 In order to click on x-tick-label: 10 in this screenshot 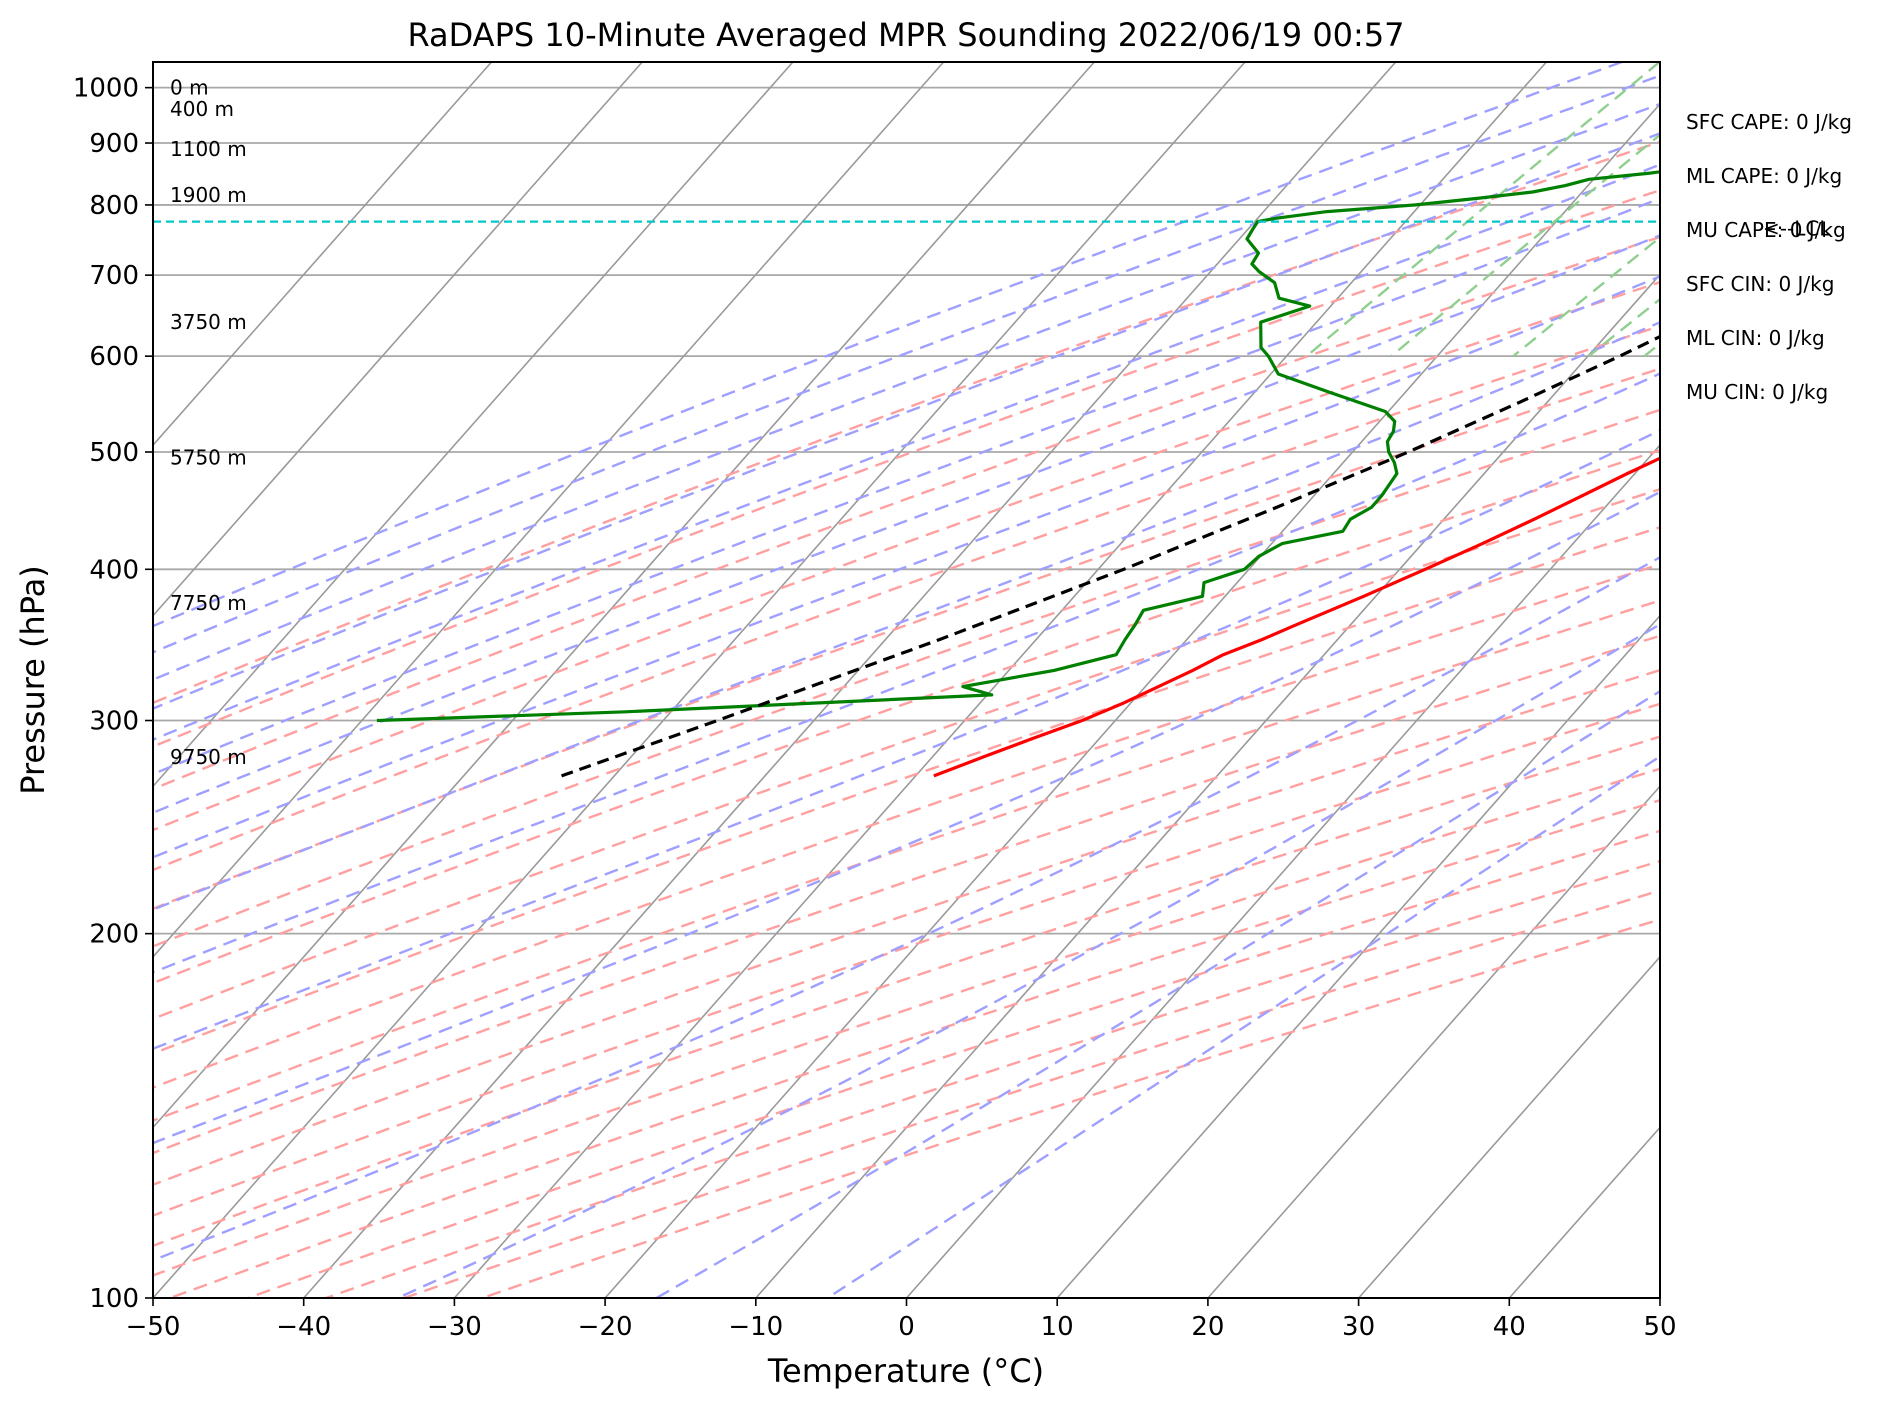, I will do `click(1057, 1327)`.